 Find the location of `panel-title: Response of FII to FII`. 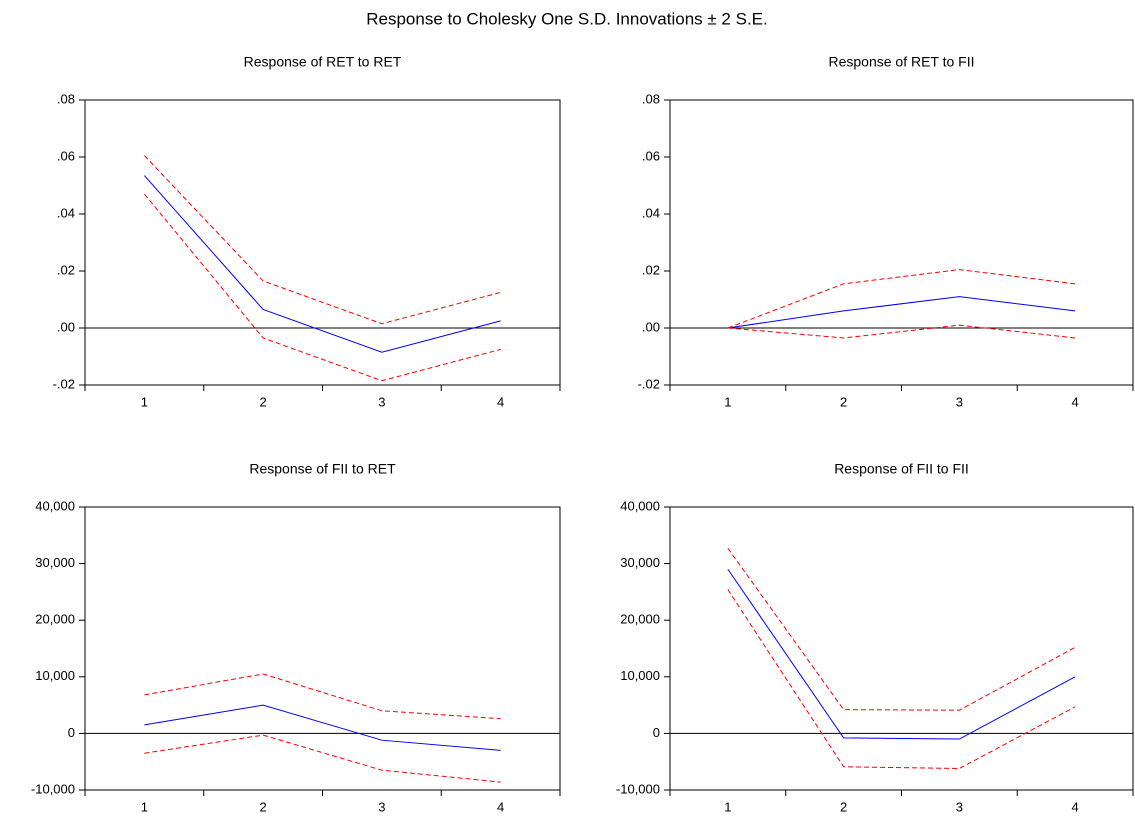

panel-title: Response of FII to FII is located at coordinates (901, 469).